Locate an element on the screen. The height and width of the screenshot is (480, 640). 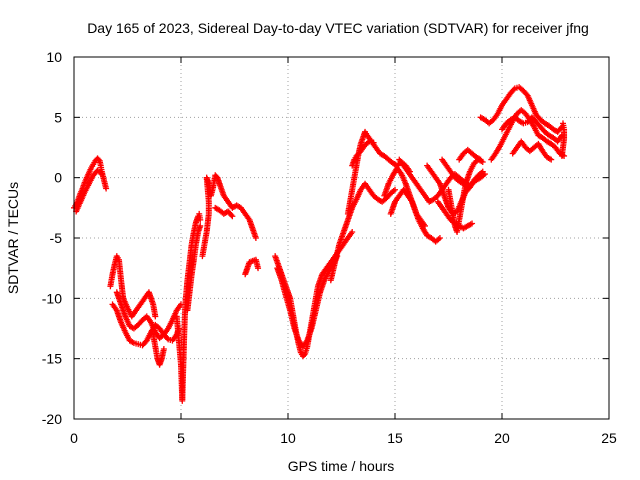
x-tick-label: 25 is located at coordinates (609, 438).